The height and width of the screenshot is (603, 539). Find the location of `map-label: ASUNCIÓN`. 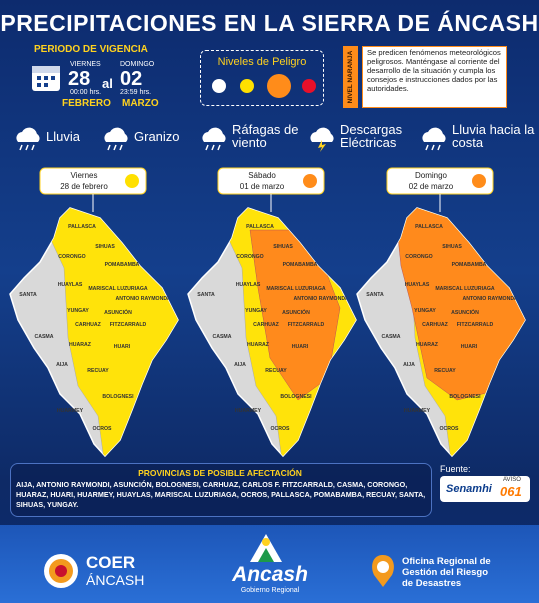

map-label: ASUNCIÓN is located at coordinates (118, 312).